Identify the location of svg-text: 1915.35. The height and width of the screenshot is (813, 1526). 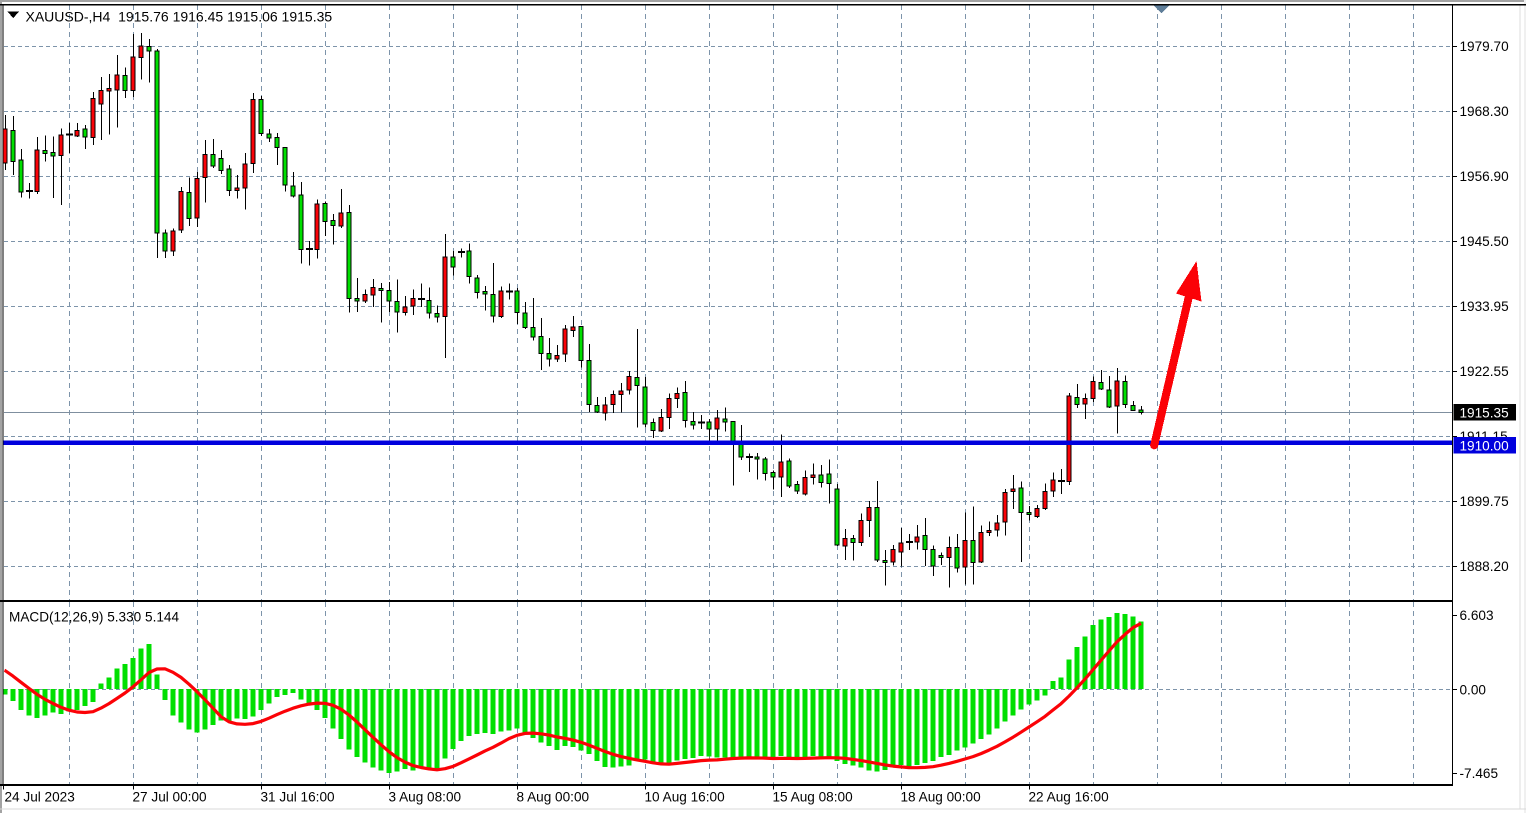
(1484, 412).